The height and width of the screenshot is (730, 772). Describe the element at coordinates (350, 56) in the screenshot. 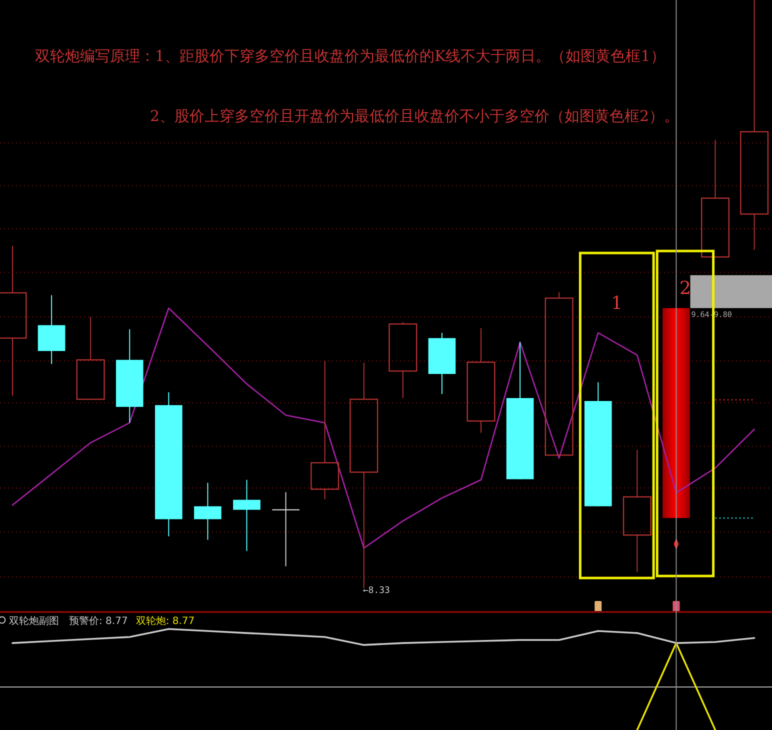

I see `text: 双轮炮编写原理：1、距股价下穿多空价且收盘价为最低价的K线不大于两日。（如图黄色框1）` at that location.